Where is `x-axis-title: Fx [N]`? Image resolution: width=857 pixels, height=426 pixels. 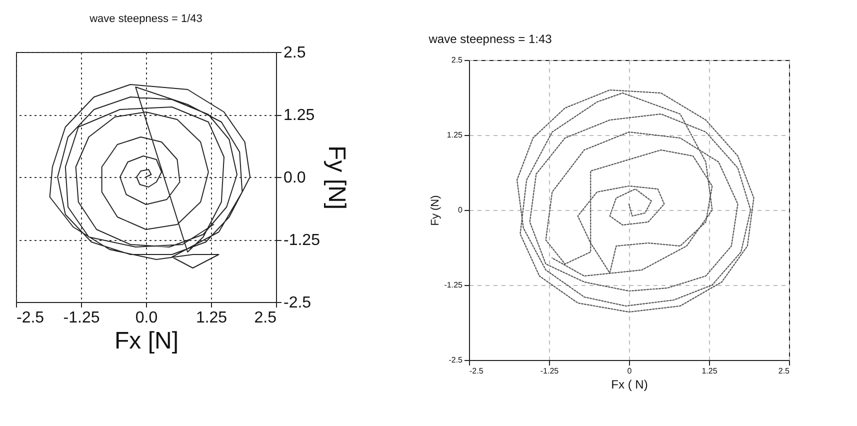
x-axis-title: Fx [N] is located at coordinates (146, 341).